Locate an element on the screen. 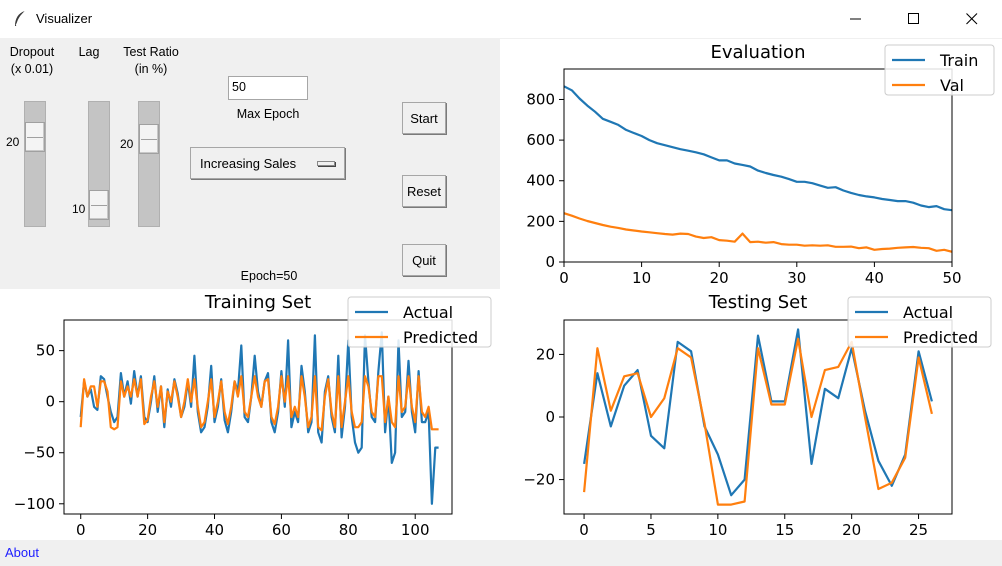 Image resolution: width=1002 pixels, height=566 pixels. dataset-select-value: Increasing Sales is located at coordinates (248, 163).